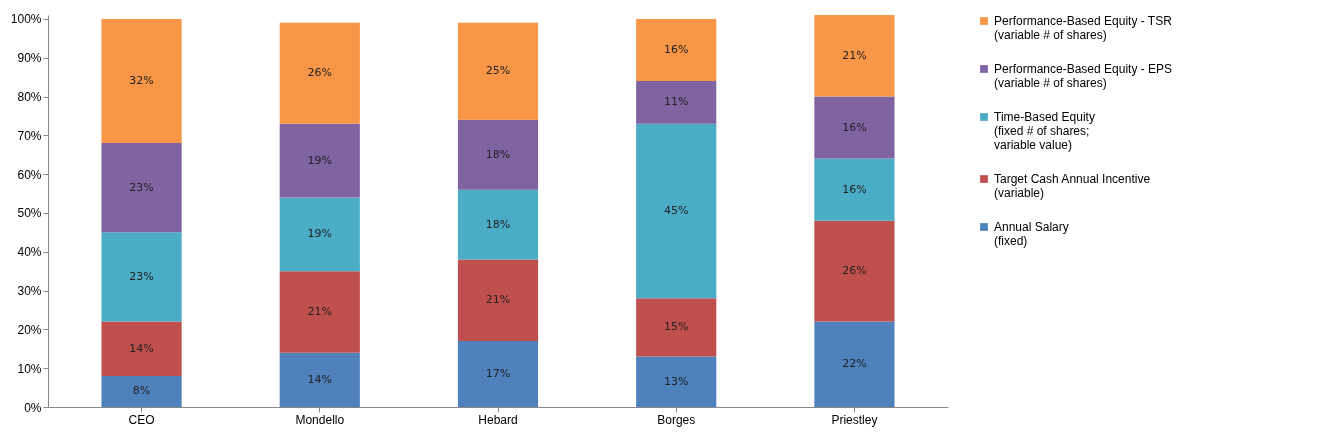 Image resolution: width=1325 pixels, height=442 pixels. I want to click on legend-label: Performance-Based Equity - EPS (variable # of shares), so click(1083, 76).